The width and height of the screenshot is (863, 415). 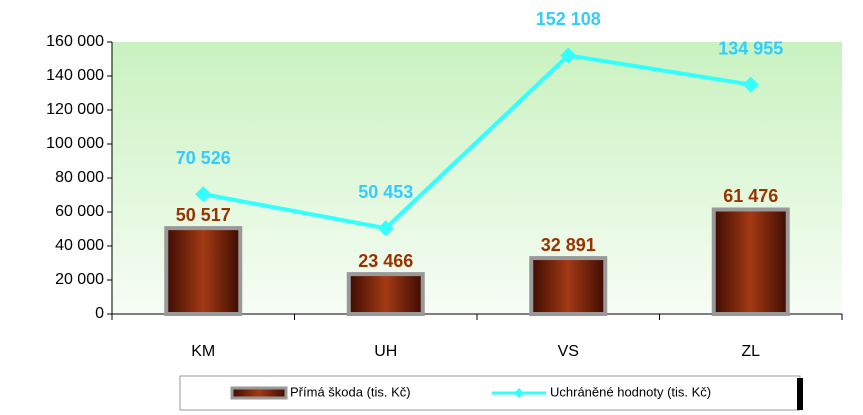 I want to click on bar-value-label: 32 891, so click(x=568, y=245).